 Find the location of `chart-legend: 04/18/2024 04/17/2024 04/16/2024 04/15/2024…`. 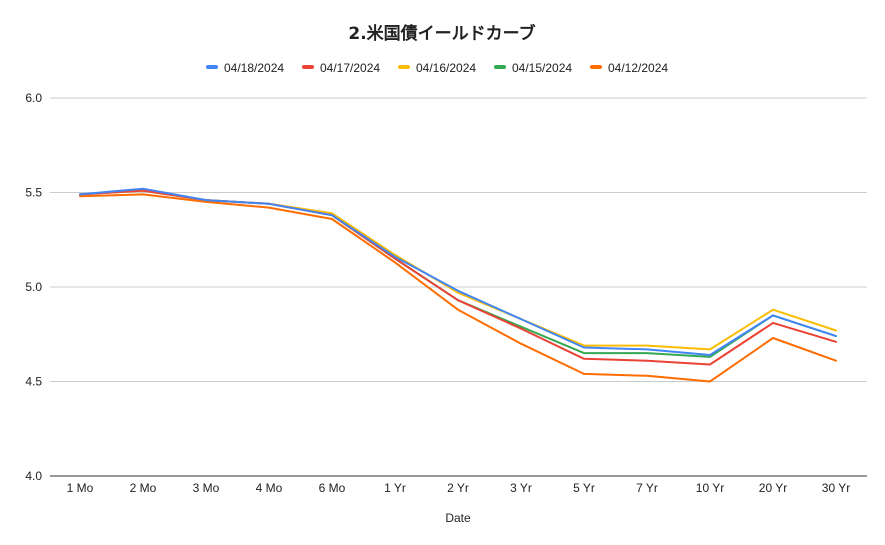

chart-legend: 04/18/2024 04/17/2024 04/16/2024 04/15/2024… is located at coordinates (437, 68).